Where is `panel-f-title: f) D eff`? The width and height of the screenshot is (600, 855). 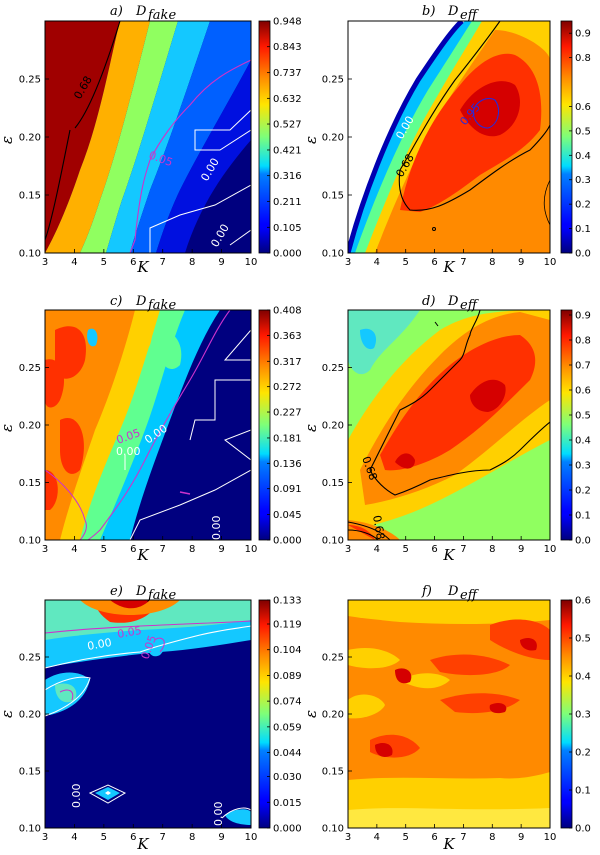 panel-f-title: f) D eff is located at coordinates (450, 593).